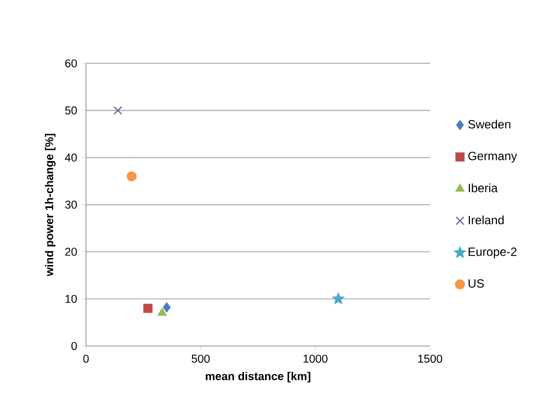  What do you see at coordinates (71, 110) in the screenshot?
I see `y-tick-label: 50` at bounding box center [71, 110].